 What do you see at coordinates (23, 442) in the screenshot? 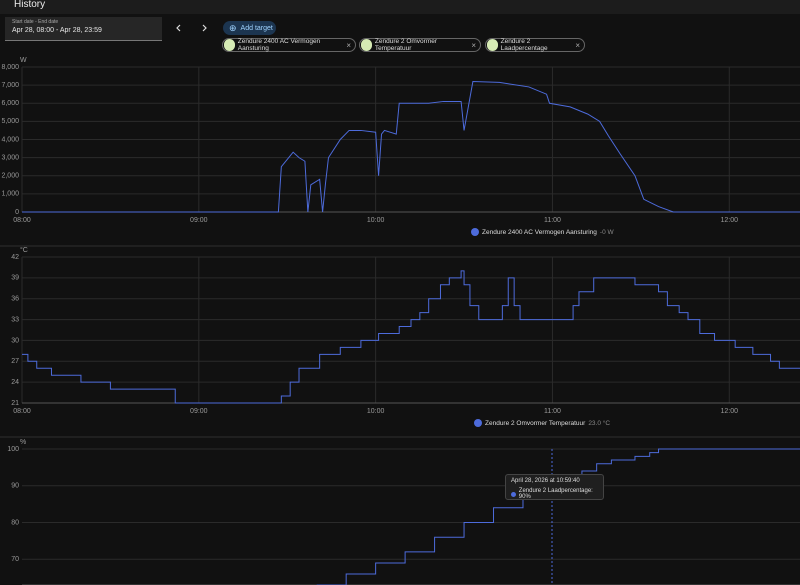
I see `y-axis-label: %` at bounding box center [23, 442].